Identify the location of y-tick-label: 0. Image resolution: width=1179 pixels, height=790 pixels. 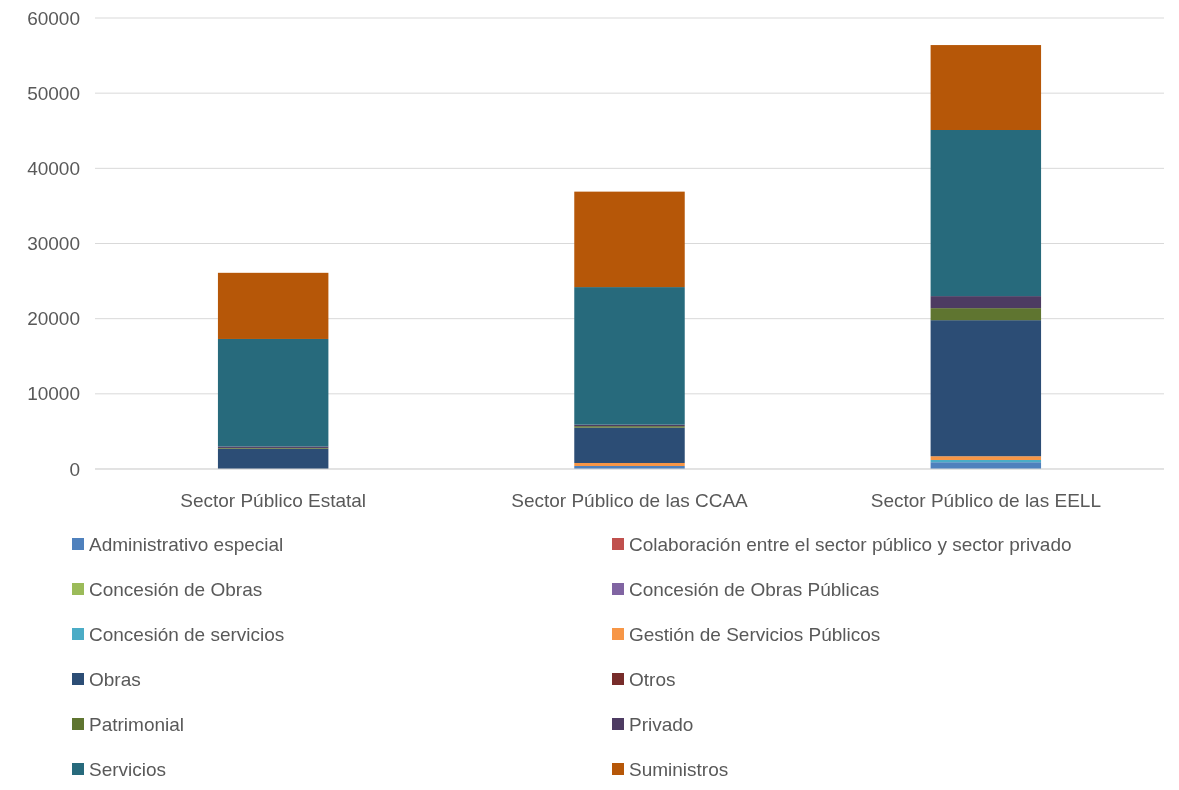
(74, 469).